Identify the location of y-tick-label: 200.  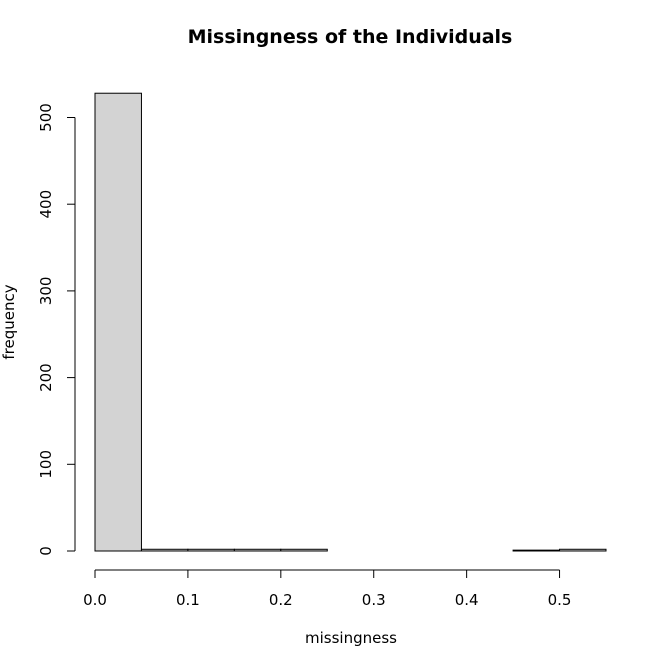
(46, 377).